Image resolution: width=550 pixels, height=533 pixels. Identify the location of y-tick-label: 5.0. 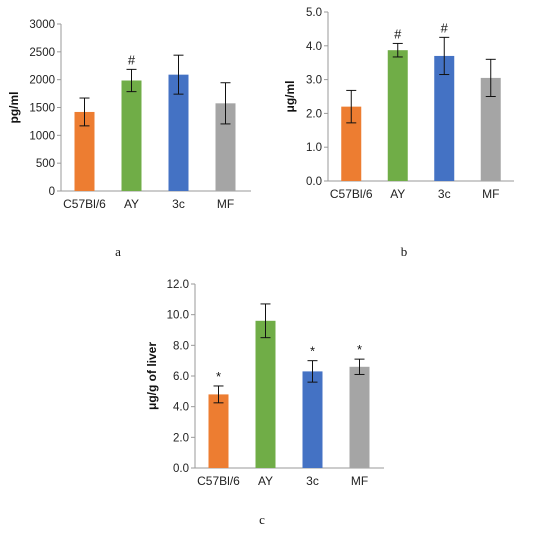
(314, 13).